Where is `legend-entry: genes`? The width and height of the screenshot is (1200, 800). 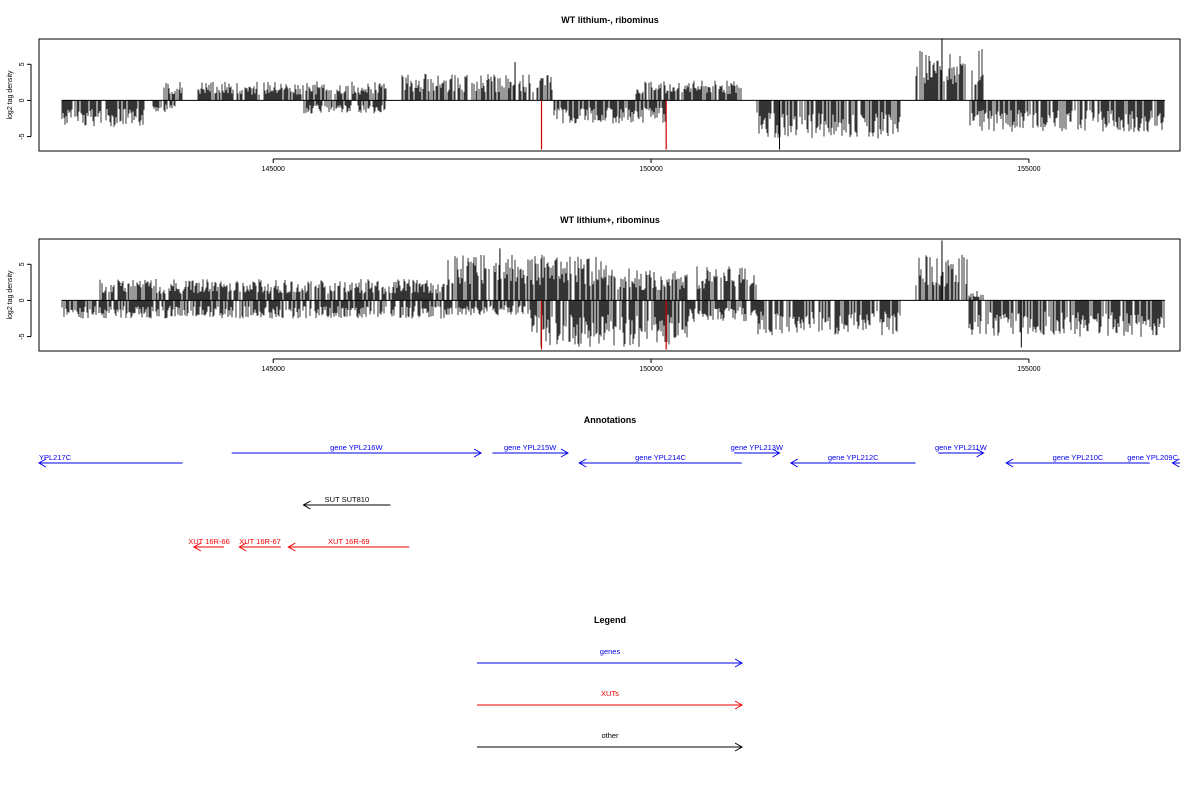
legend-entry: genes is located at coordinates (610, 657).